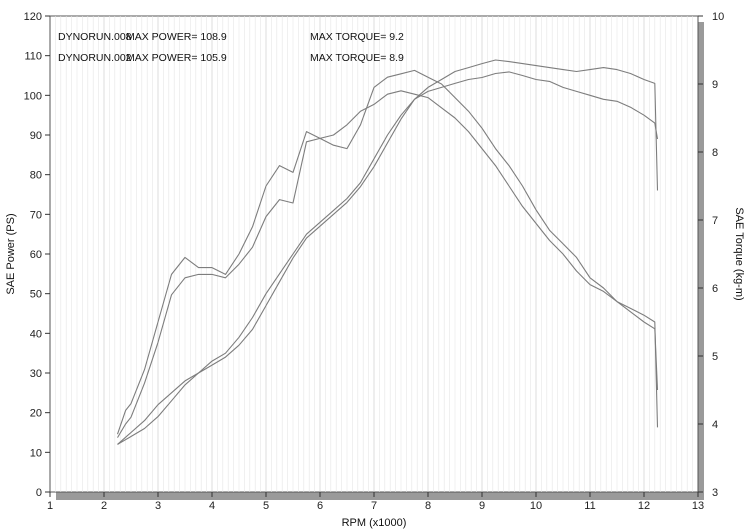  Describe the element at coordinates (536, 506) in the screenshot. I see `x-tick-label: 10` at that location.